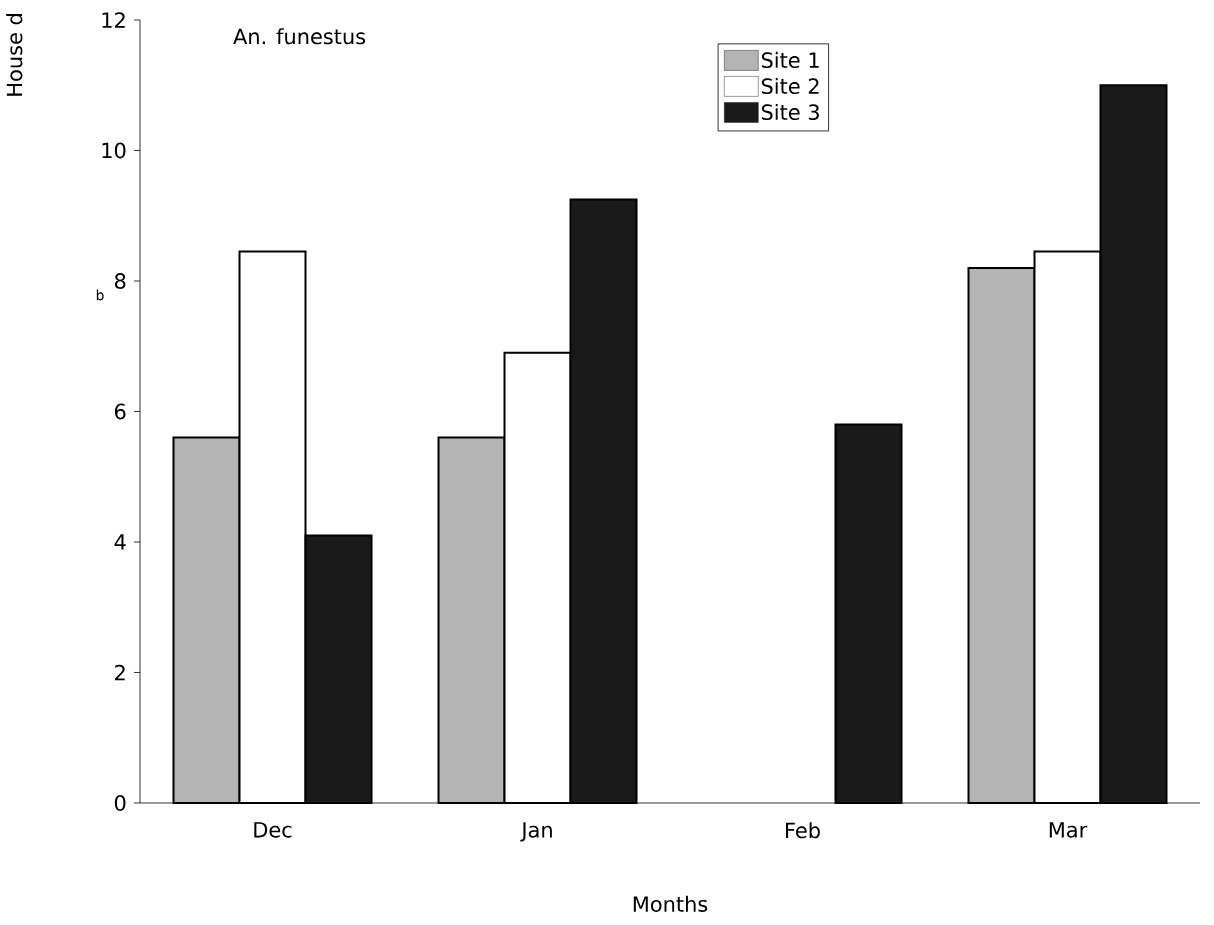 The image size is (1214, 925). I want to click on legend-label: Site 3, so click(790, 112).